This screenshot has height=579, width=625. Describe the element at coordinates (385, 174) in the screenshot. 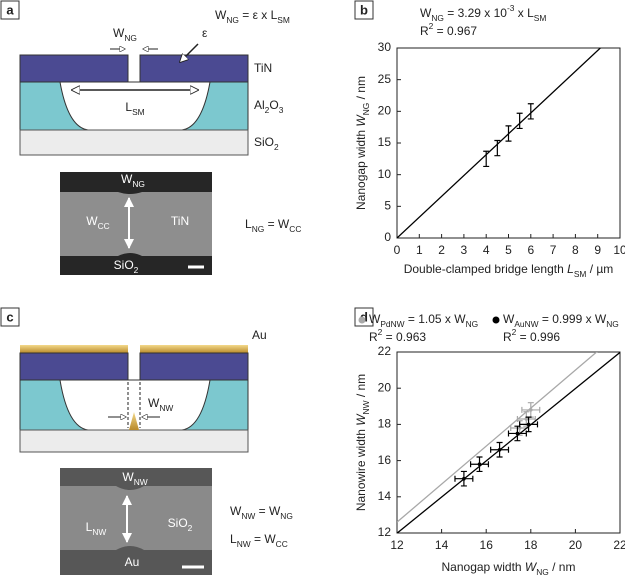

I see `y-tick-label: 10` at that location.